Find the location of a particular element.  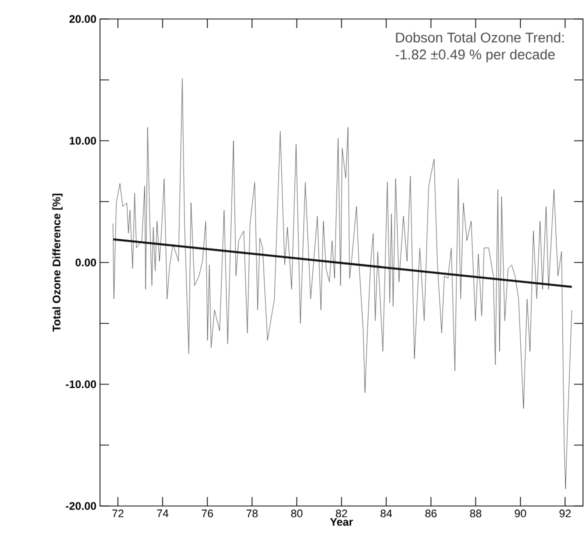

x-tick-label: 72 is located at coordinates (118, 514).